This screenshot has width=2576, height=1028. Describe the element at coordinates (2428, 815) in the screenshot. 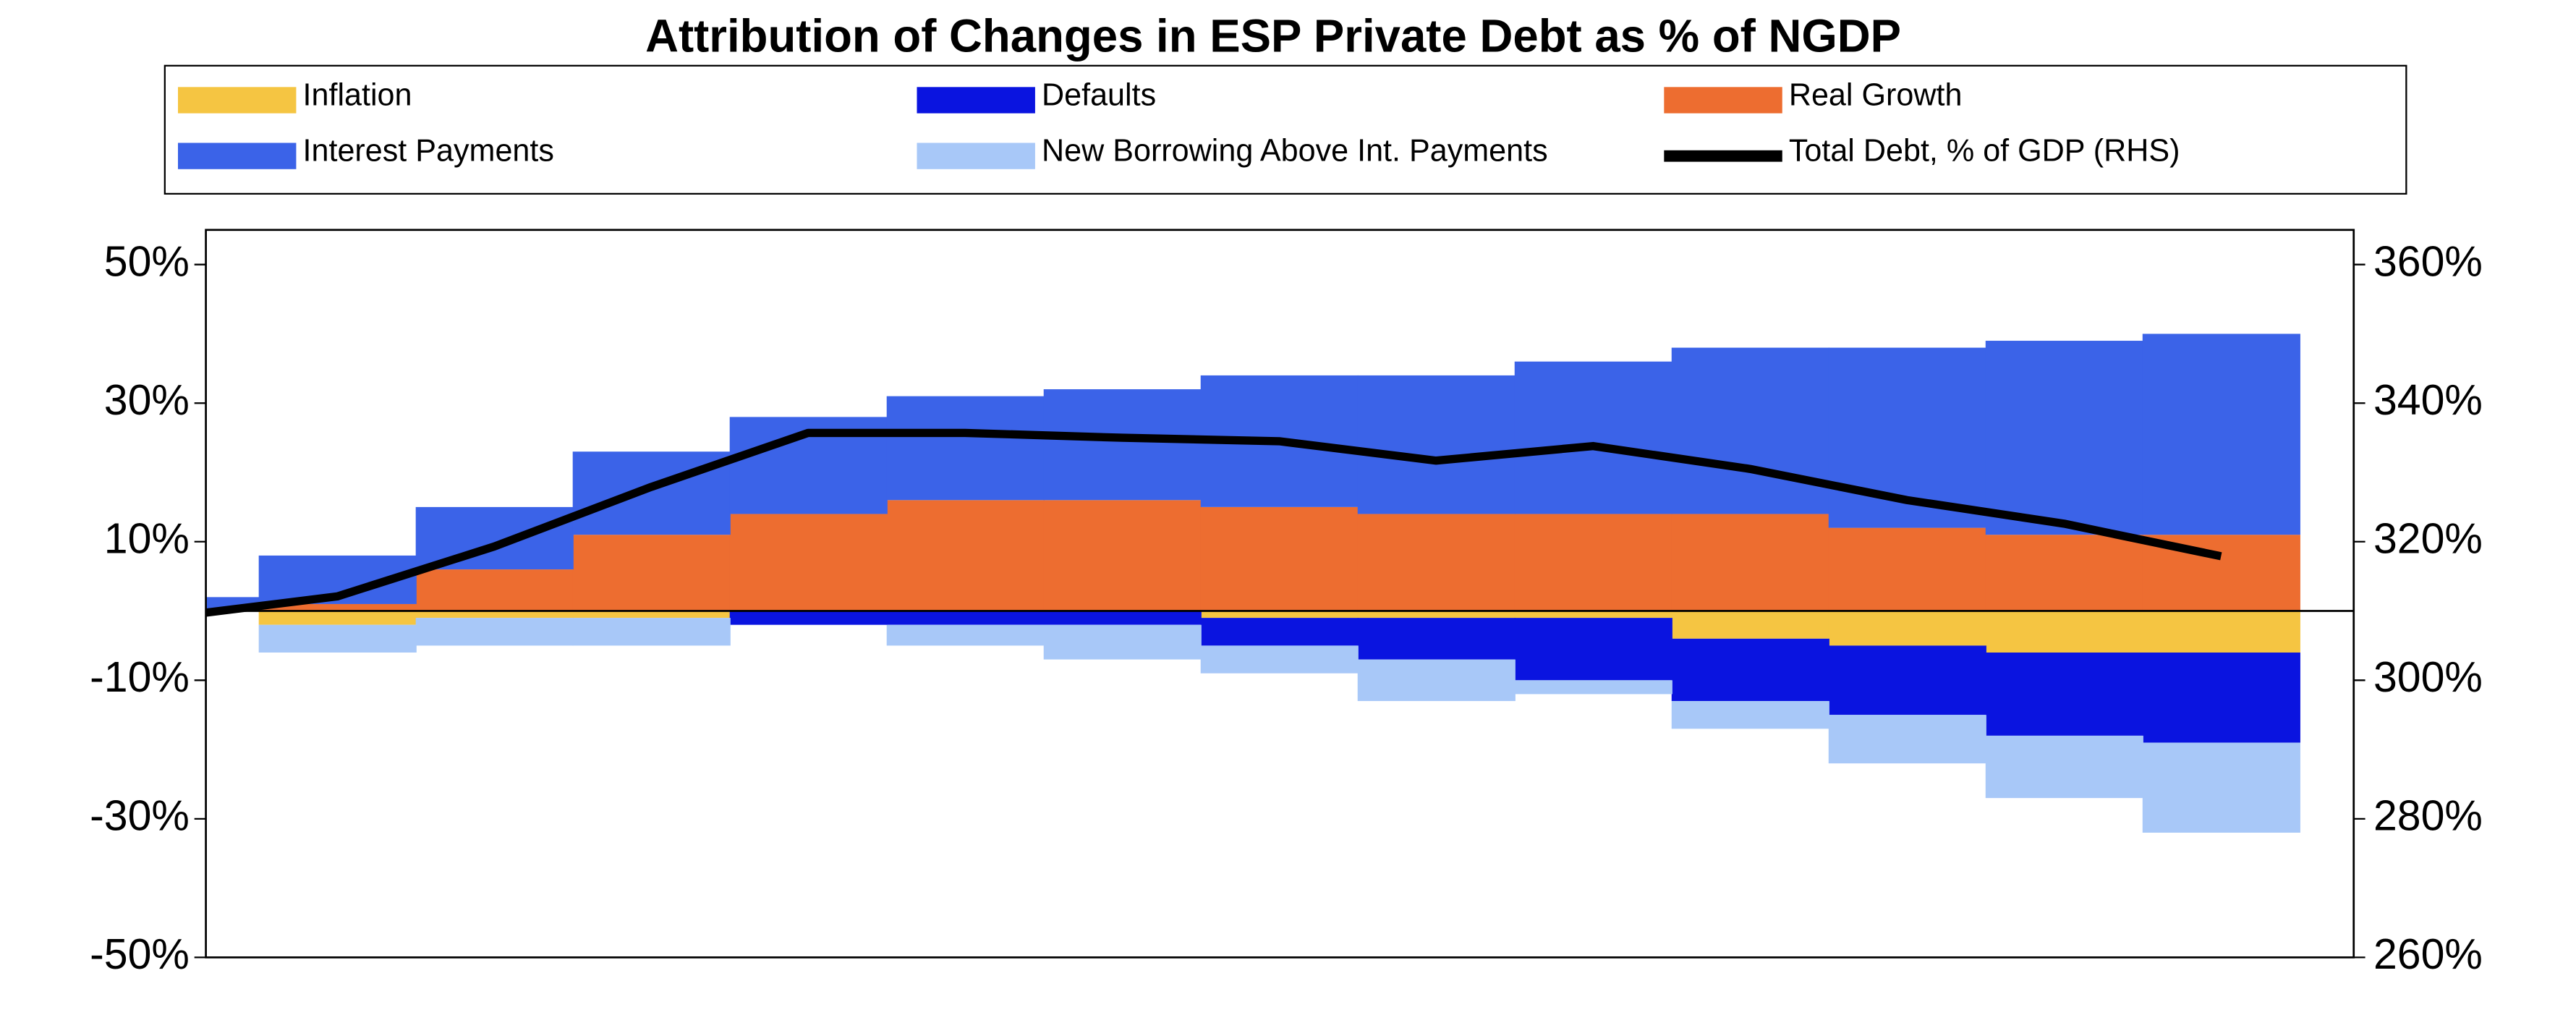

I see `y2-tick-label: 280%` at that location.